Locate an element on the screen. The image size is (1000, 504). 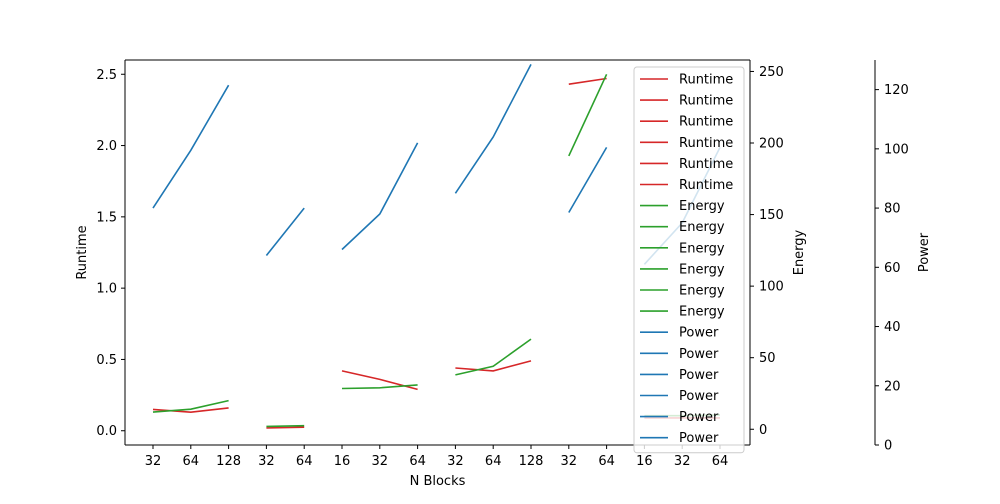
power-tick-label: 80 is located at coordinates (892, 209).